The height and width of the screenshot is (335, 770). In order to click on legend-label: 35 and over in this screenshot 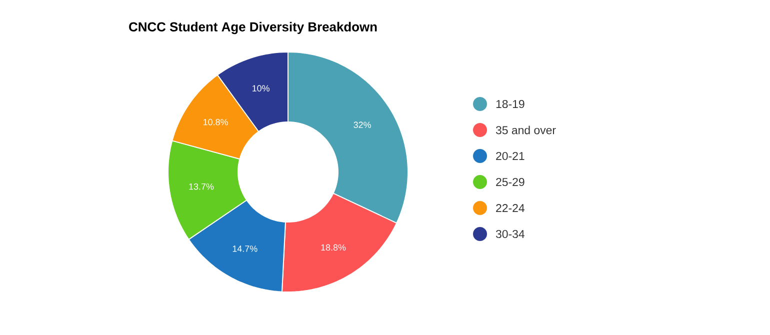, I will do `click(526, 130)`.